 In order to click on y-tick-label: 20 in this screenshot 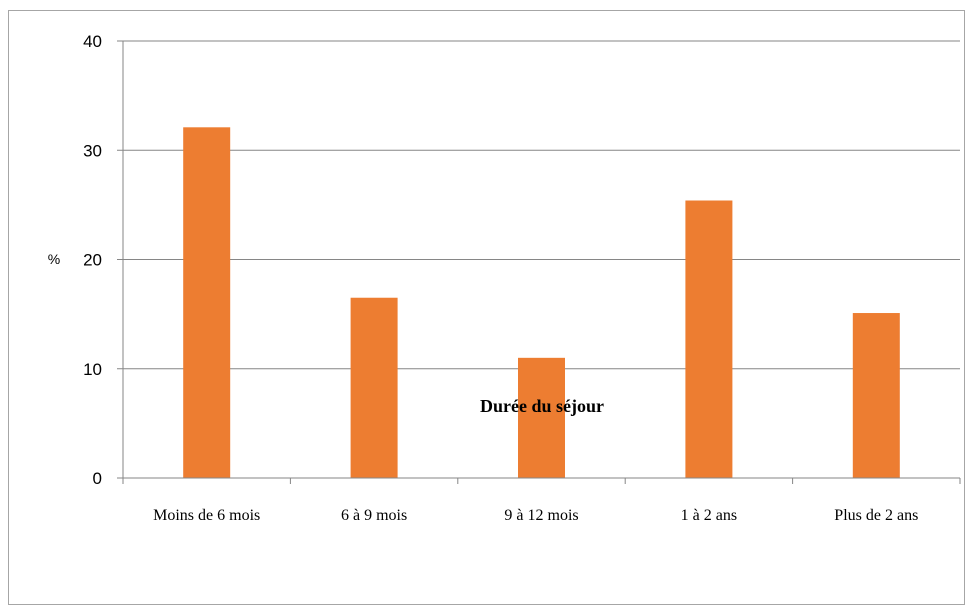, I will do `click(92, 260)`.